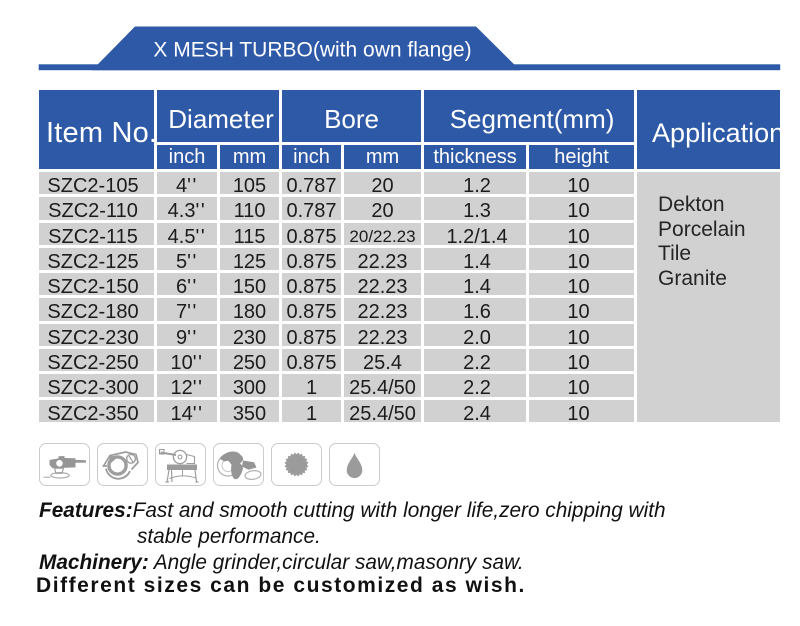 This screenshot has width=800, height=626. What do you see at coordinates (312, 50) in the screenshot?
I see `svg-text: X MESH TURBO(with own flange)` at bounding box center [312, 50].